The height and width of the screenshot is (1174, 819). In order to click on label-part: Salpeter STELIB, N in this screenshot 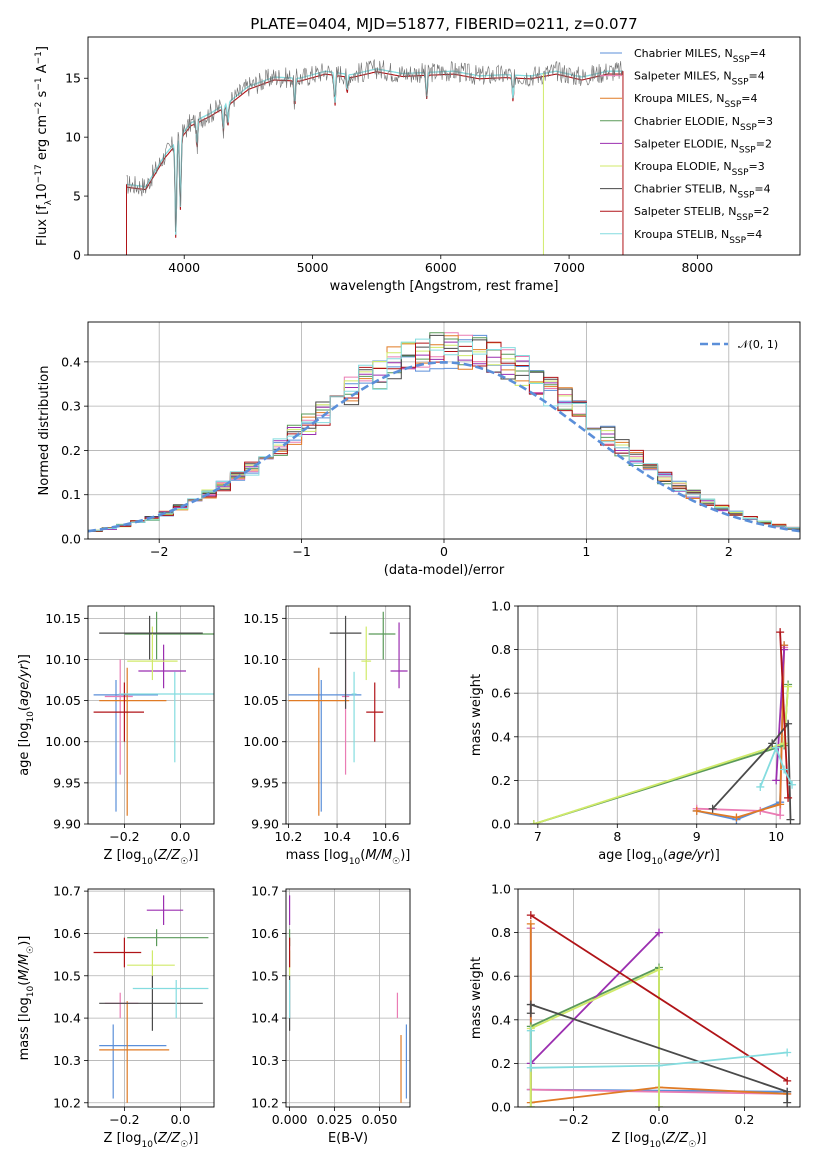, I will do `click(685, 211)`.